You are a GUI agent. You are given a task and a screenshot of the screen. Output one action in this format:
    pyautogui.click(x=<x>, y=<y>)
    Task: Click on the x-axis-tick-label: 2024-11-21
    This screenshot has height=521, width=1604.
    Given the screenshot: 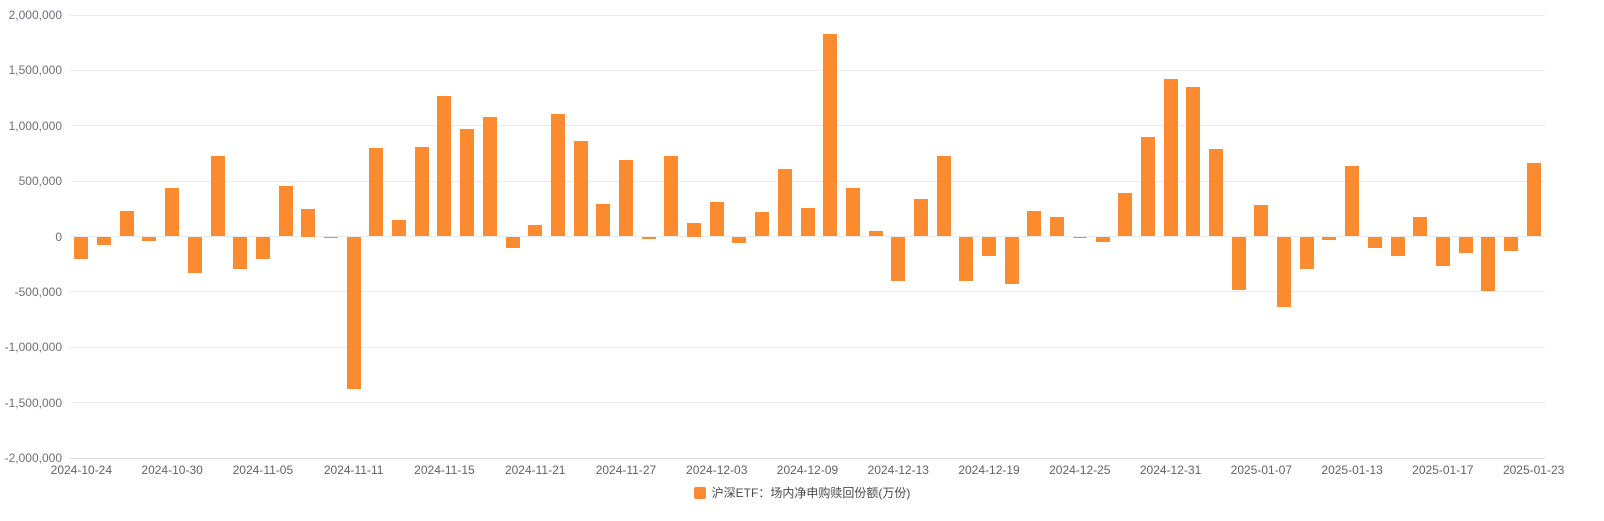 What is the action you would take?
    pyautogui.click(x=535, y=470)
    